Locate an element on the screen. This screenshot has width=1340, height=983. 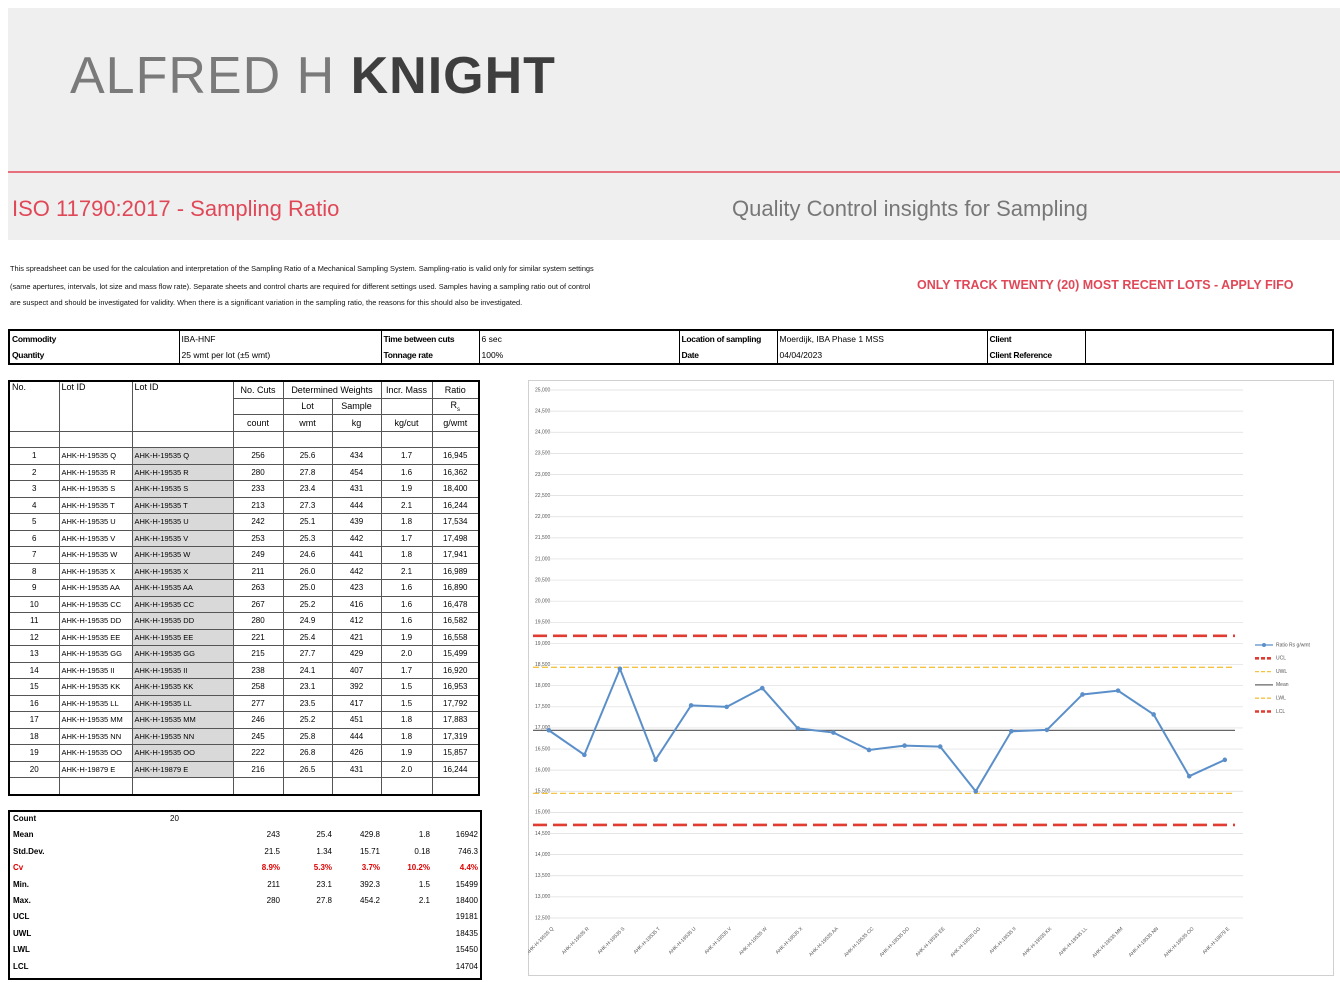
cell is located at coordinates (34, 786).